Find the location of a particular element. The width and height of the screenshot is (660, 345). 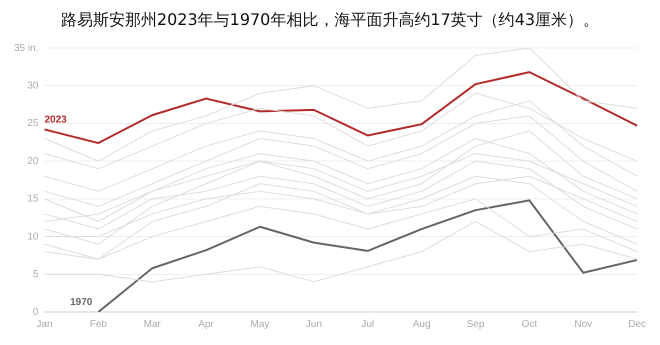

y-tick-label: 20 is located at coordinates (33, 161).